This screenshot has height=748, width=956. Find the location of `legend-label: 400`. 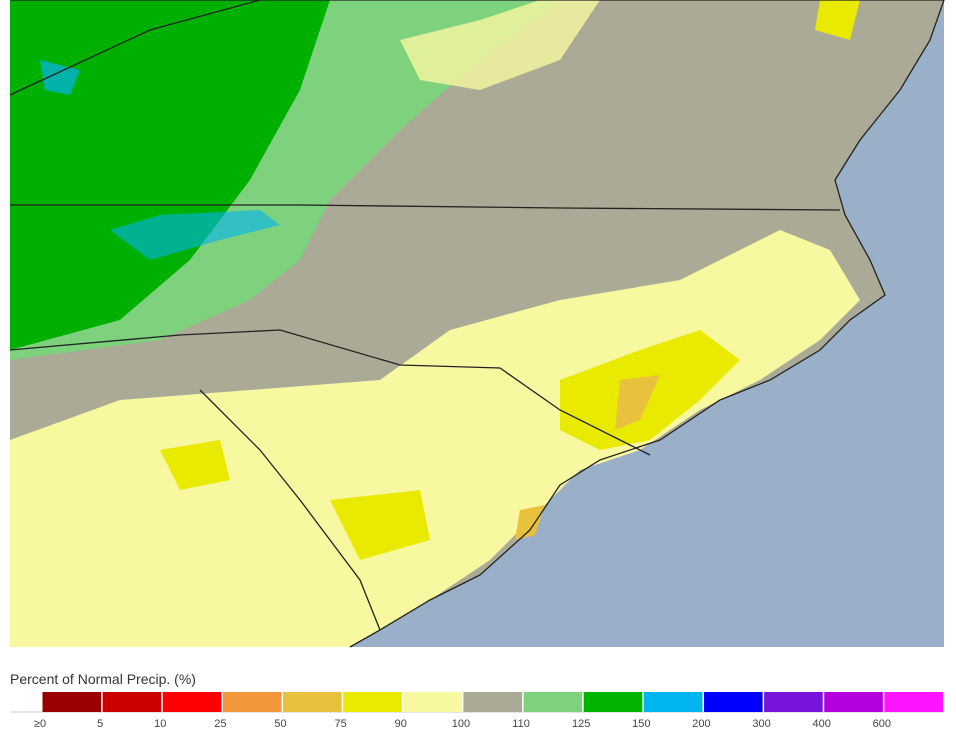

legend-label: 400 is located at coordinates (822, 724).